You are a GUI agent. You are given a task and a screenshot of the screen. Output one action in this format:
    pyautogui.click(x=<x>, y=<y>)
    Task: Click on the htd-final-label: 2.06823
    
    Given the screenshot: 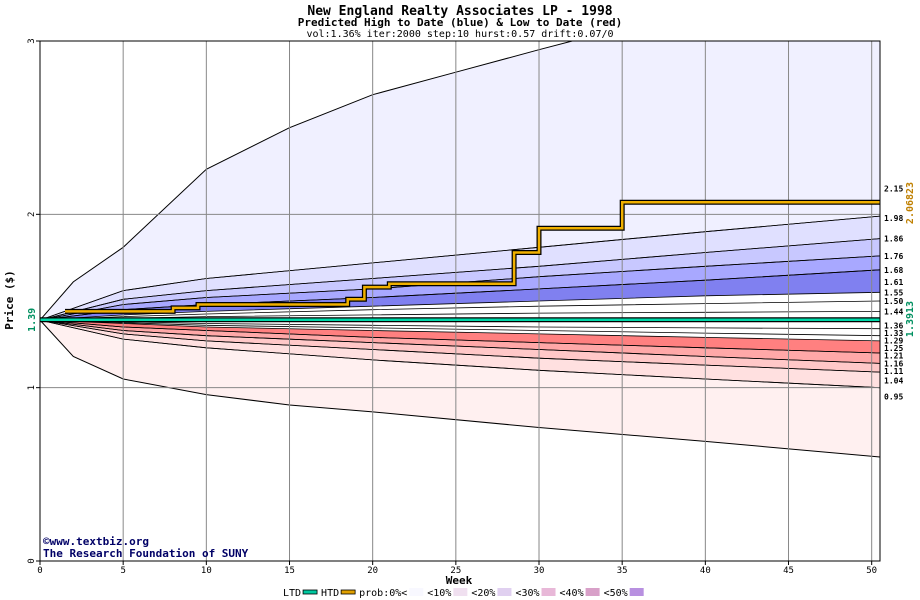 What is the action you would take?
    pyautogui.click(x=910, y=203)
    